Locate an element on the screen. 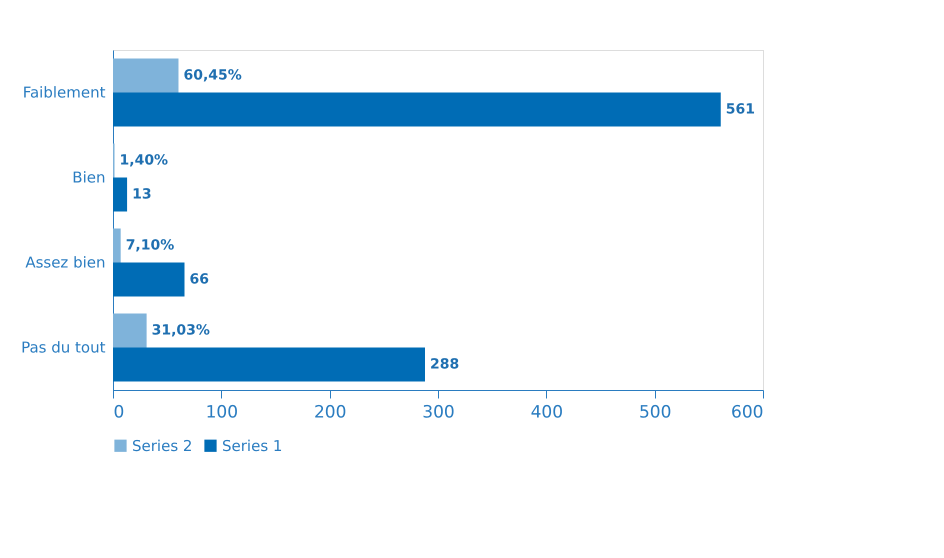 Image resolution: width=944 pixels, height=558 pixels. x-tick-label: 400 is located at coordinates (547, 412).